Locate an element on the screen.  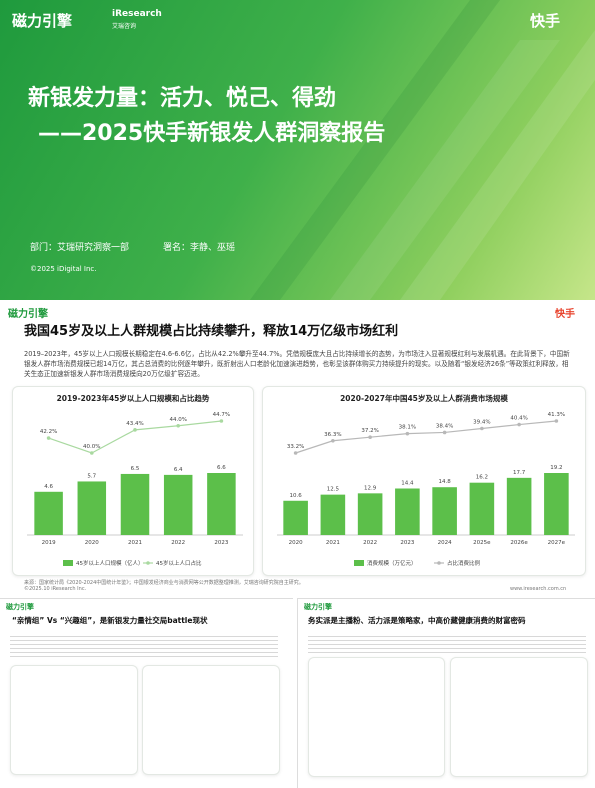
value-label: 39.4% is located at coordinates (481, 423).